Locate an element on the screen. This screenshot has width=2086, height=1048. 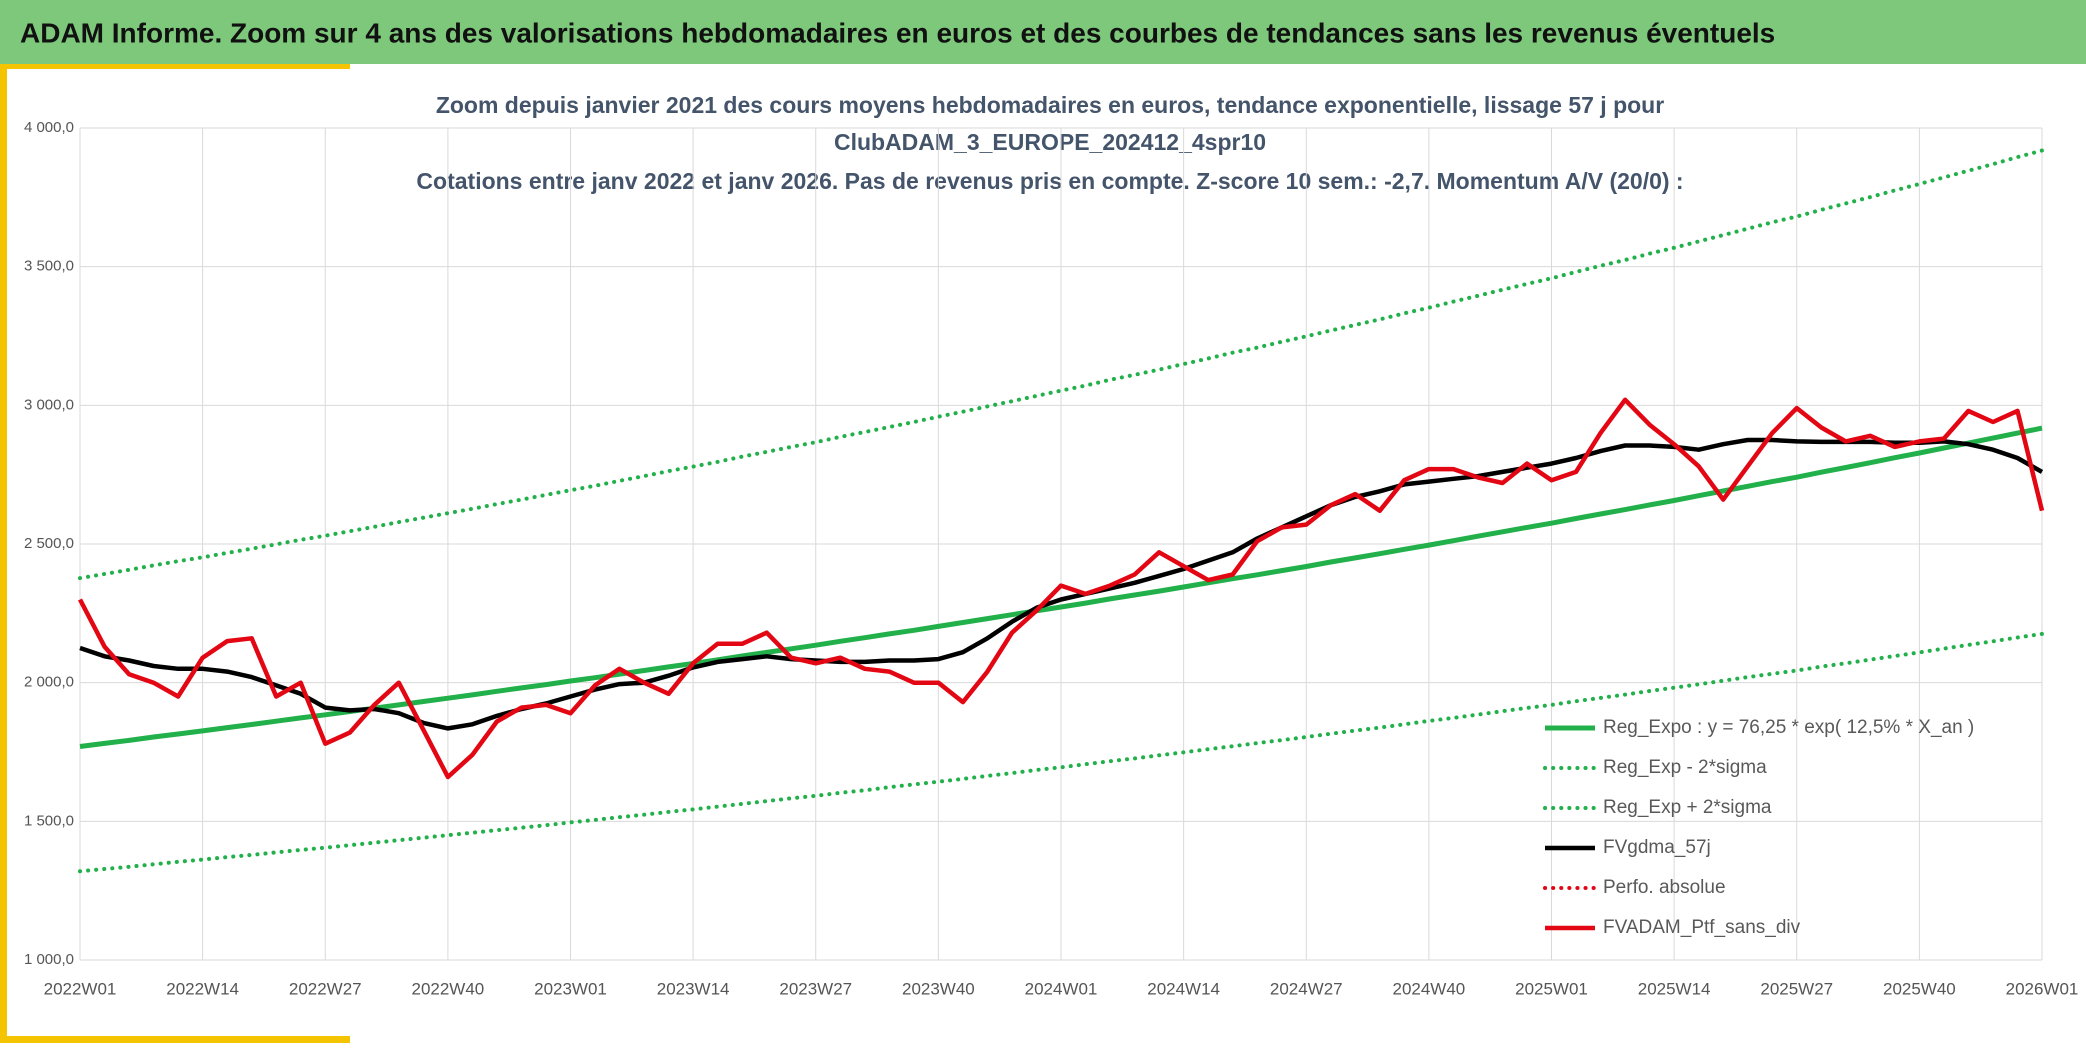
x-tick-label: 2025W40 is located at coordinates (1919, 988).